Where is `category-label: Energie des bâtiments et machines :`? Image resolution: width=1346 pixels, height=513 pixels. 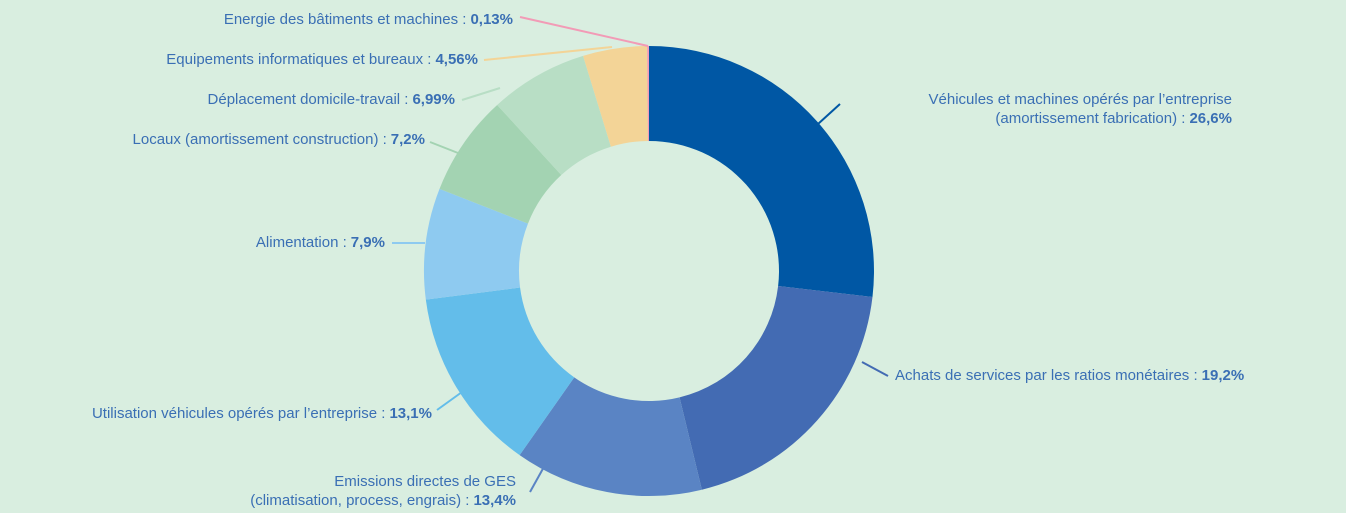
category-label: Energie des bâtiments et machines : is located at coordinates (345, 19).